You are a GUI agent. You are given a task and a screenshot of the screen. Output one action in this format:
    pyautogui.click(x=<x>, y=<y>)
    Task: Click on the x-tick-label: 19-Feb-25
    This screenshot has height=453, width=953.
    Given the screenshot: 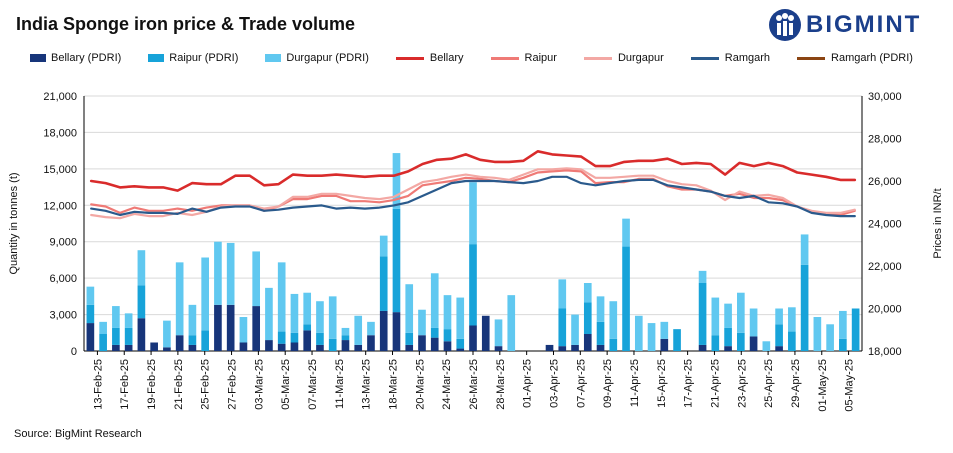 What is the action you would take?
    pyautogui.click(x=152, y=384)
    